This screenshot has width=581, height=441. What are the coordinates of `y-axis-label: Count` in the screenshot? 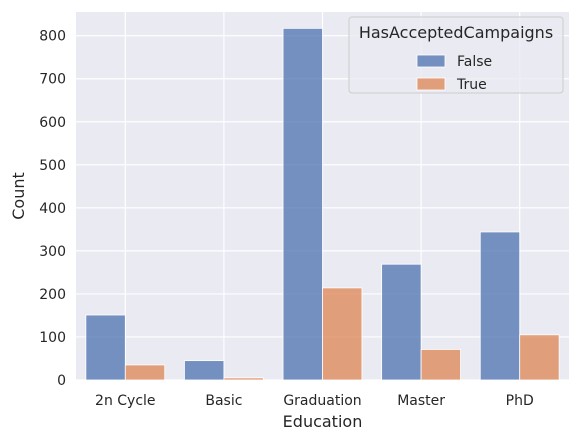 It's located at (18, 196).